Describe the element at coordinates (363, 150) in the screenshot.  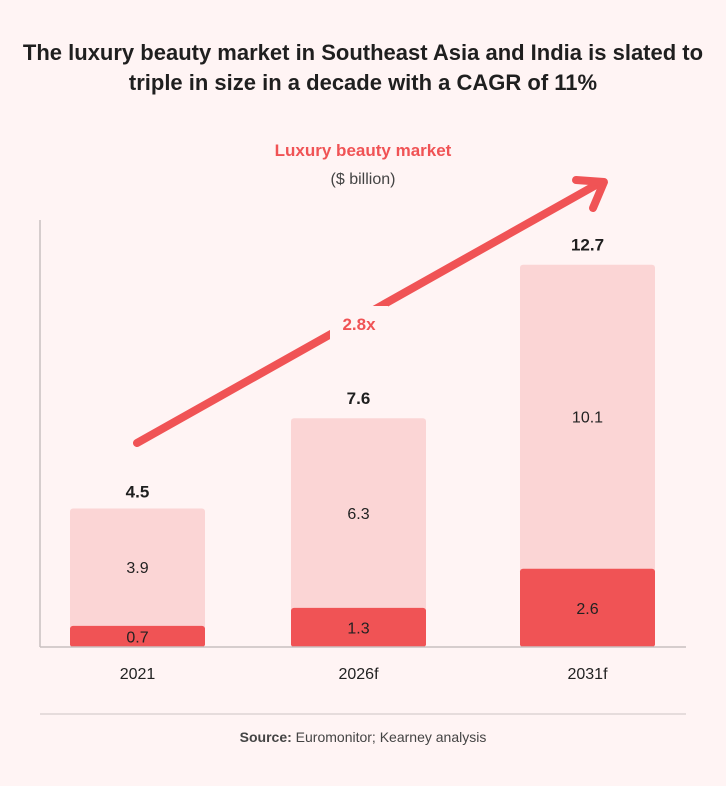
I see `chart-subtitle: Luxury beauty market` at that location.